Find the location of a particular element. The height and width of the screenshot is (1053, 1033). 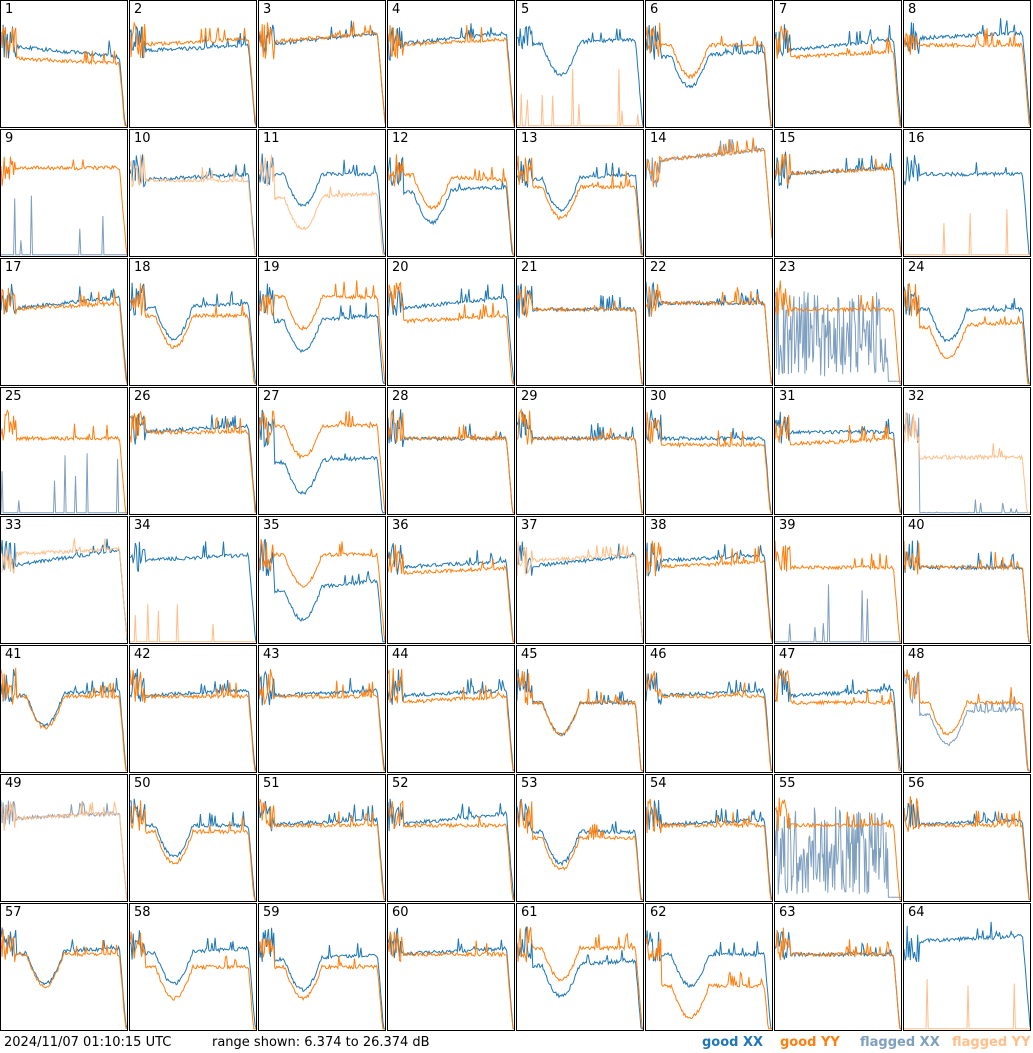

tile-panel: 13 is located at coordinates (580, 193).